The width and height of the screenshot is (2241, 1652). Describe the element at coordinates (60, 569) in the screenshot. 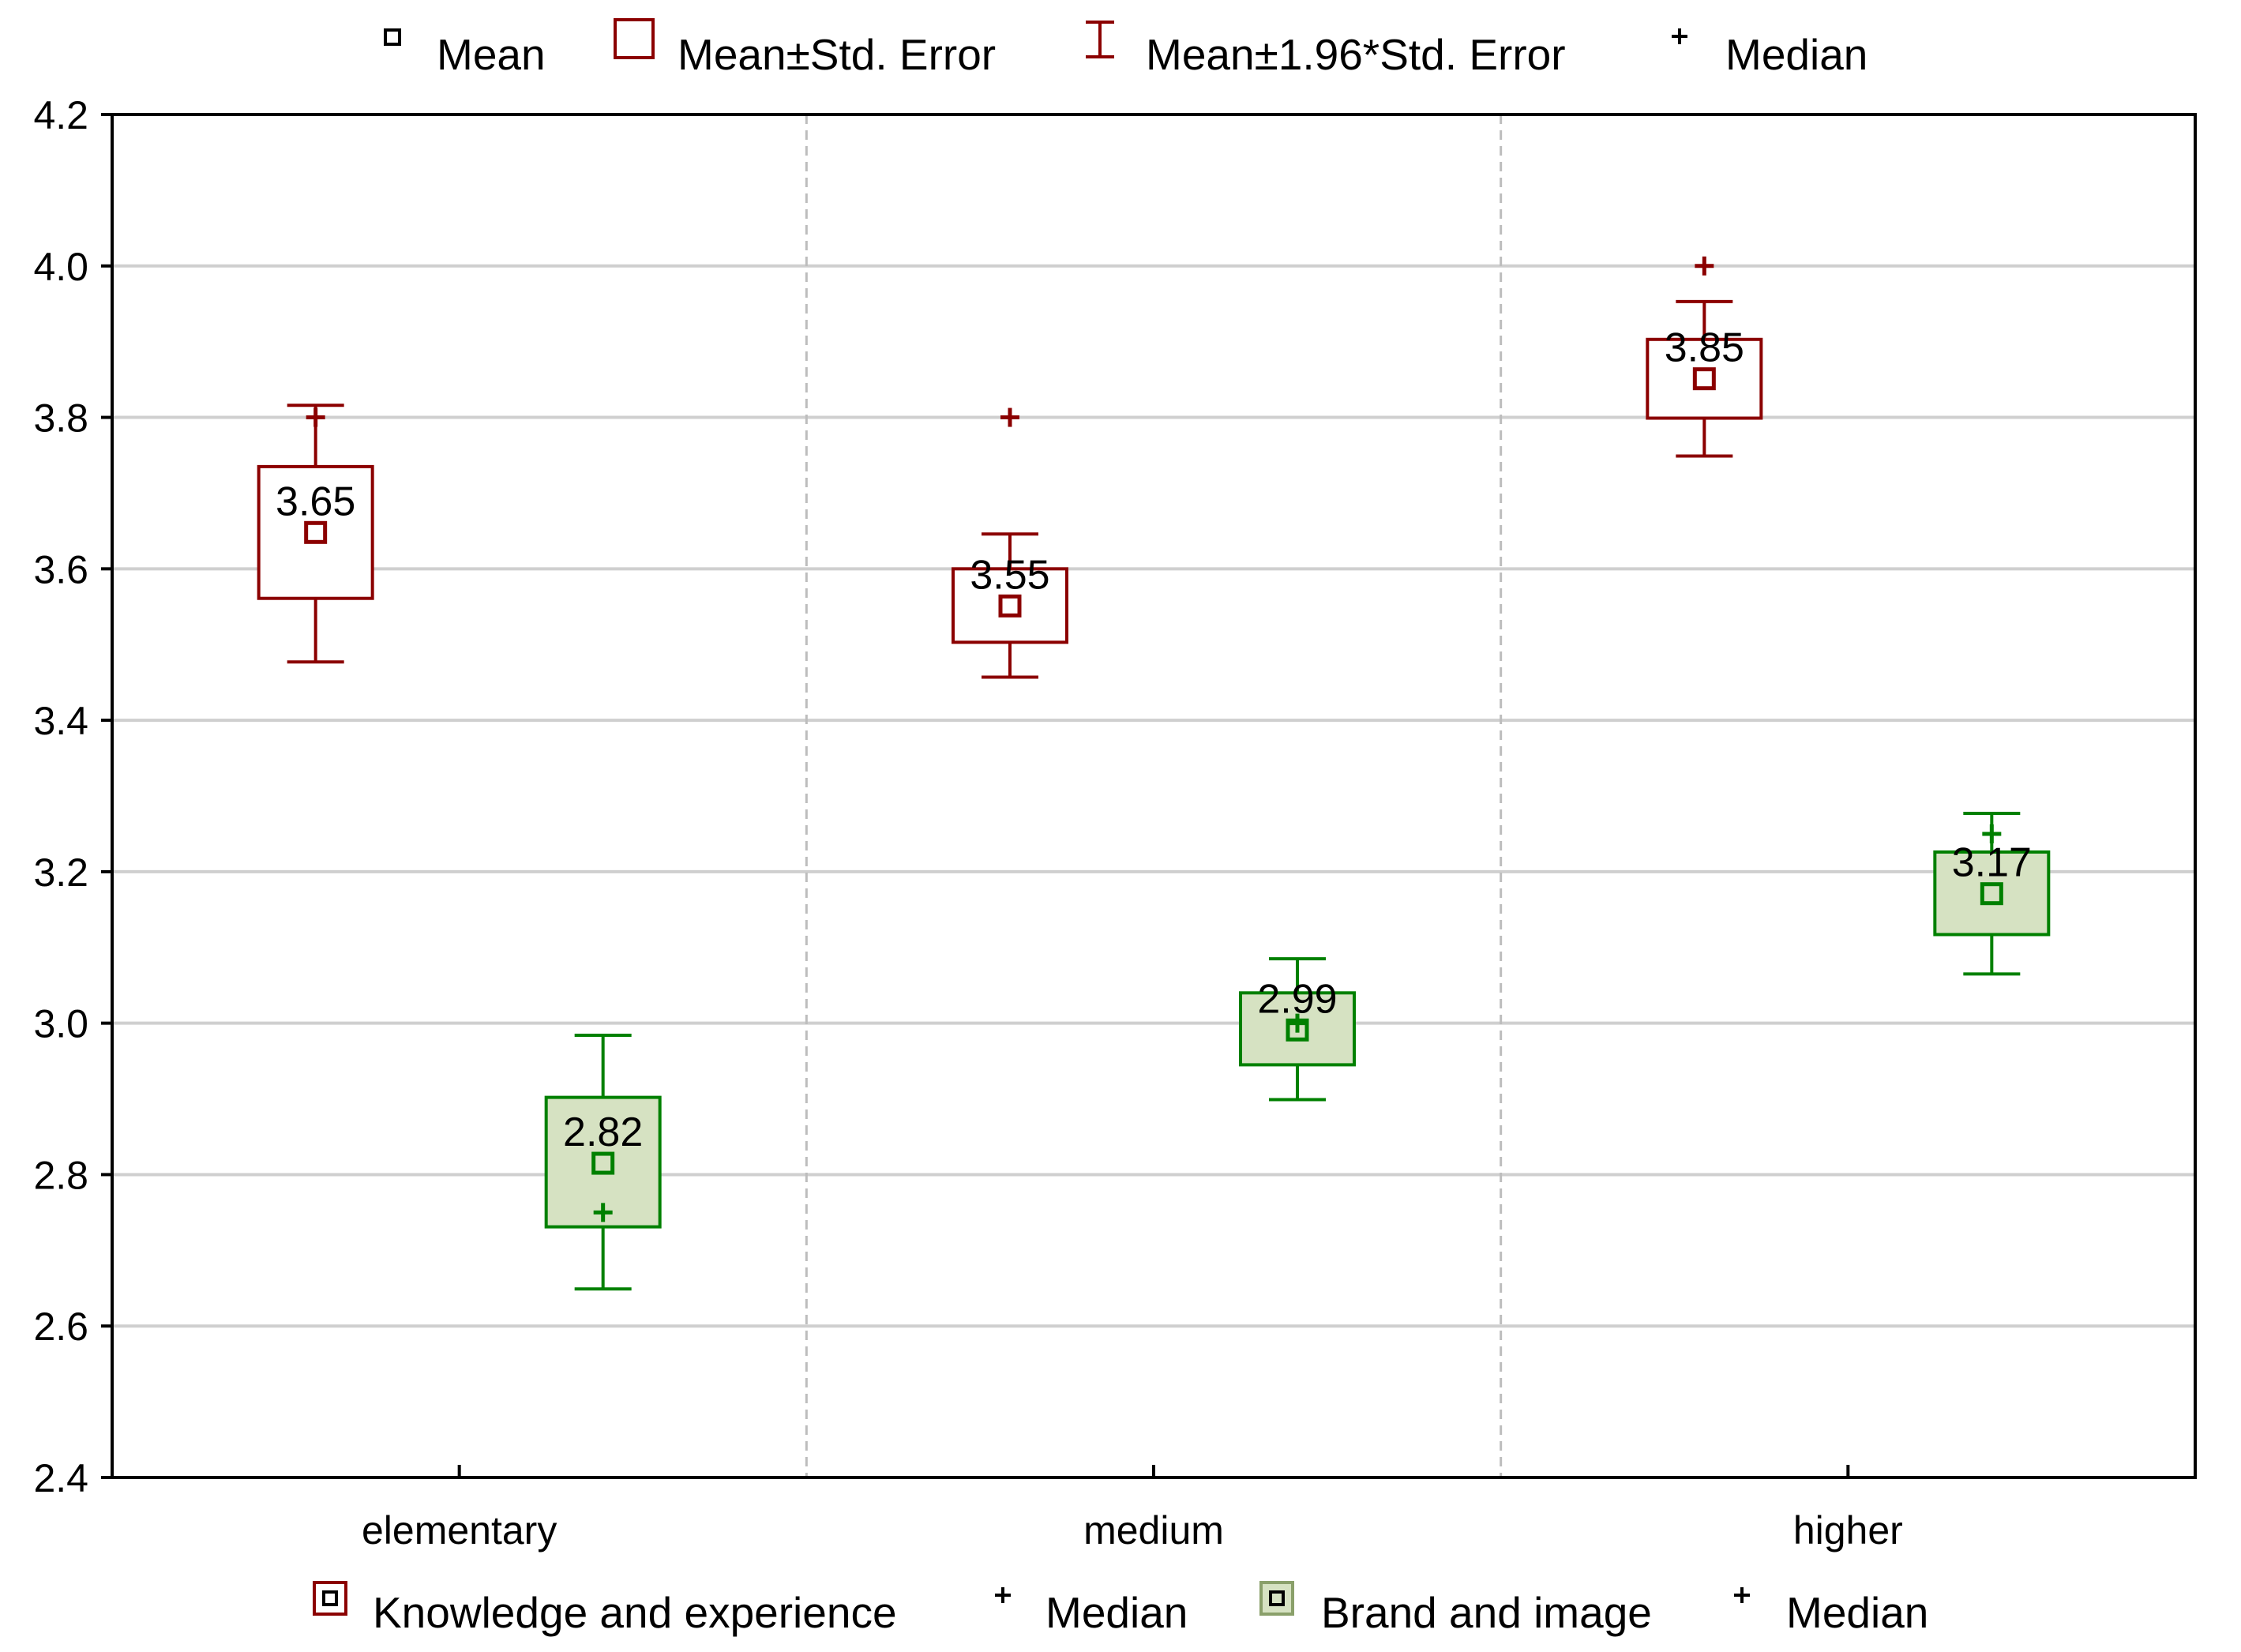

I see `y-tick-label-6: 3.6` at that location.